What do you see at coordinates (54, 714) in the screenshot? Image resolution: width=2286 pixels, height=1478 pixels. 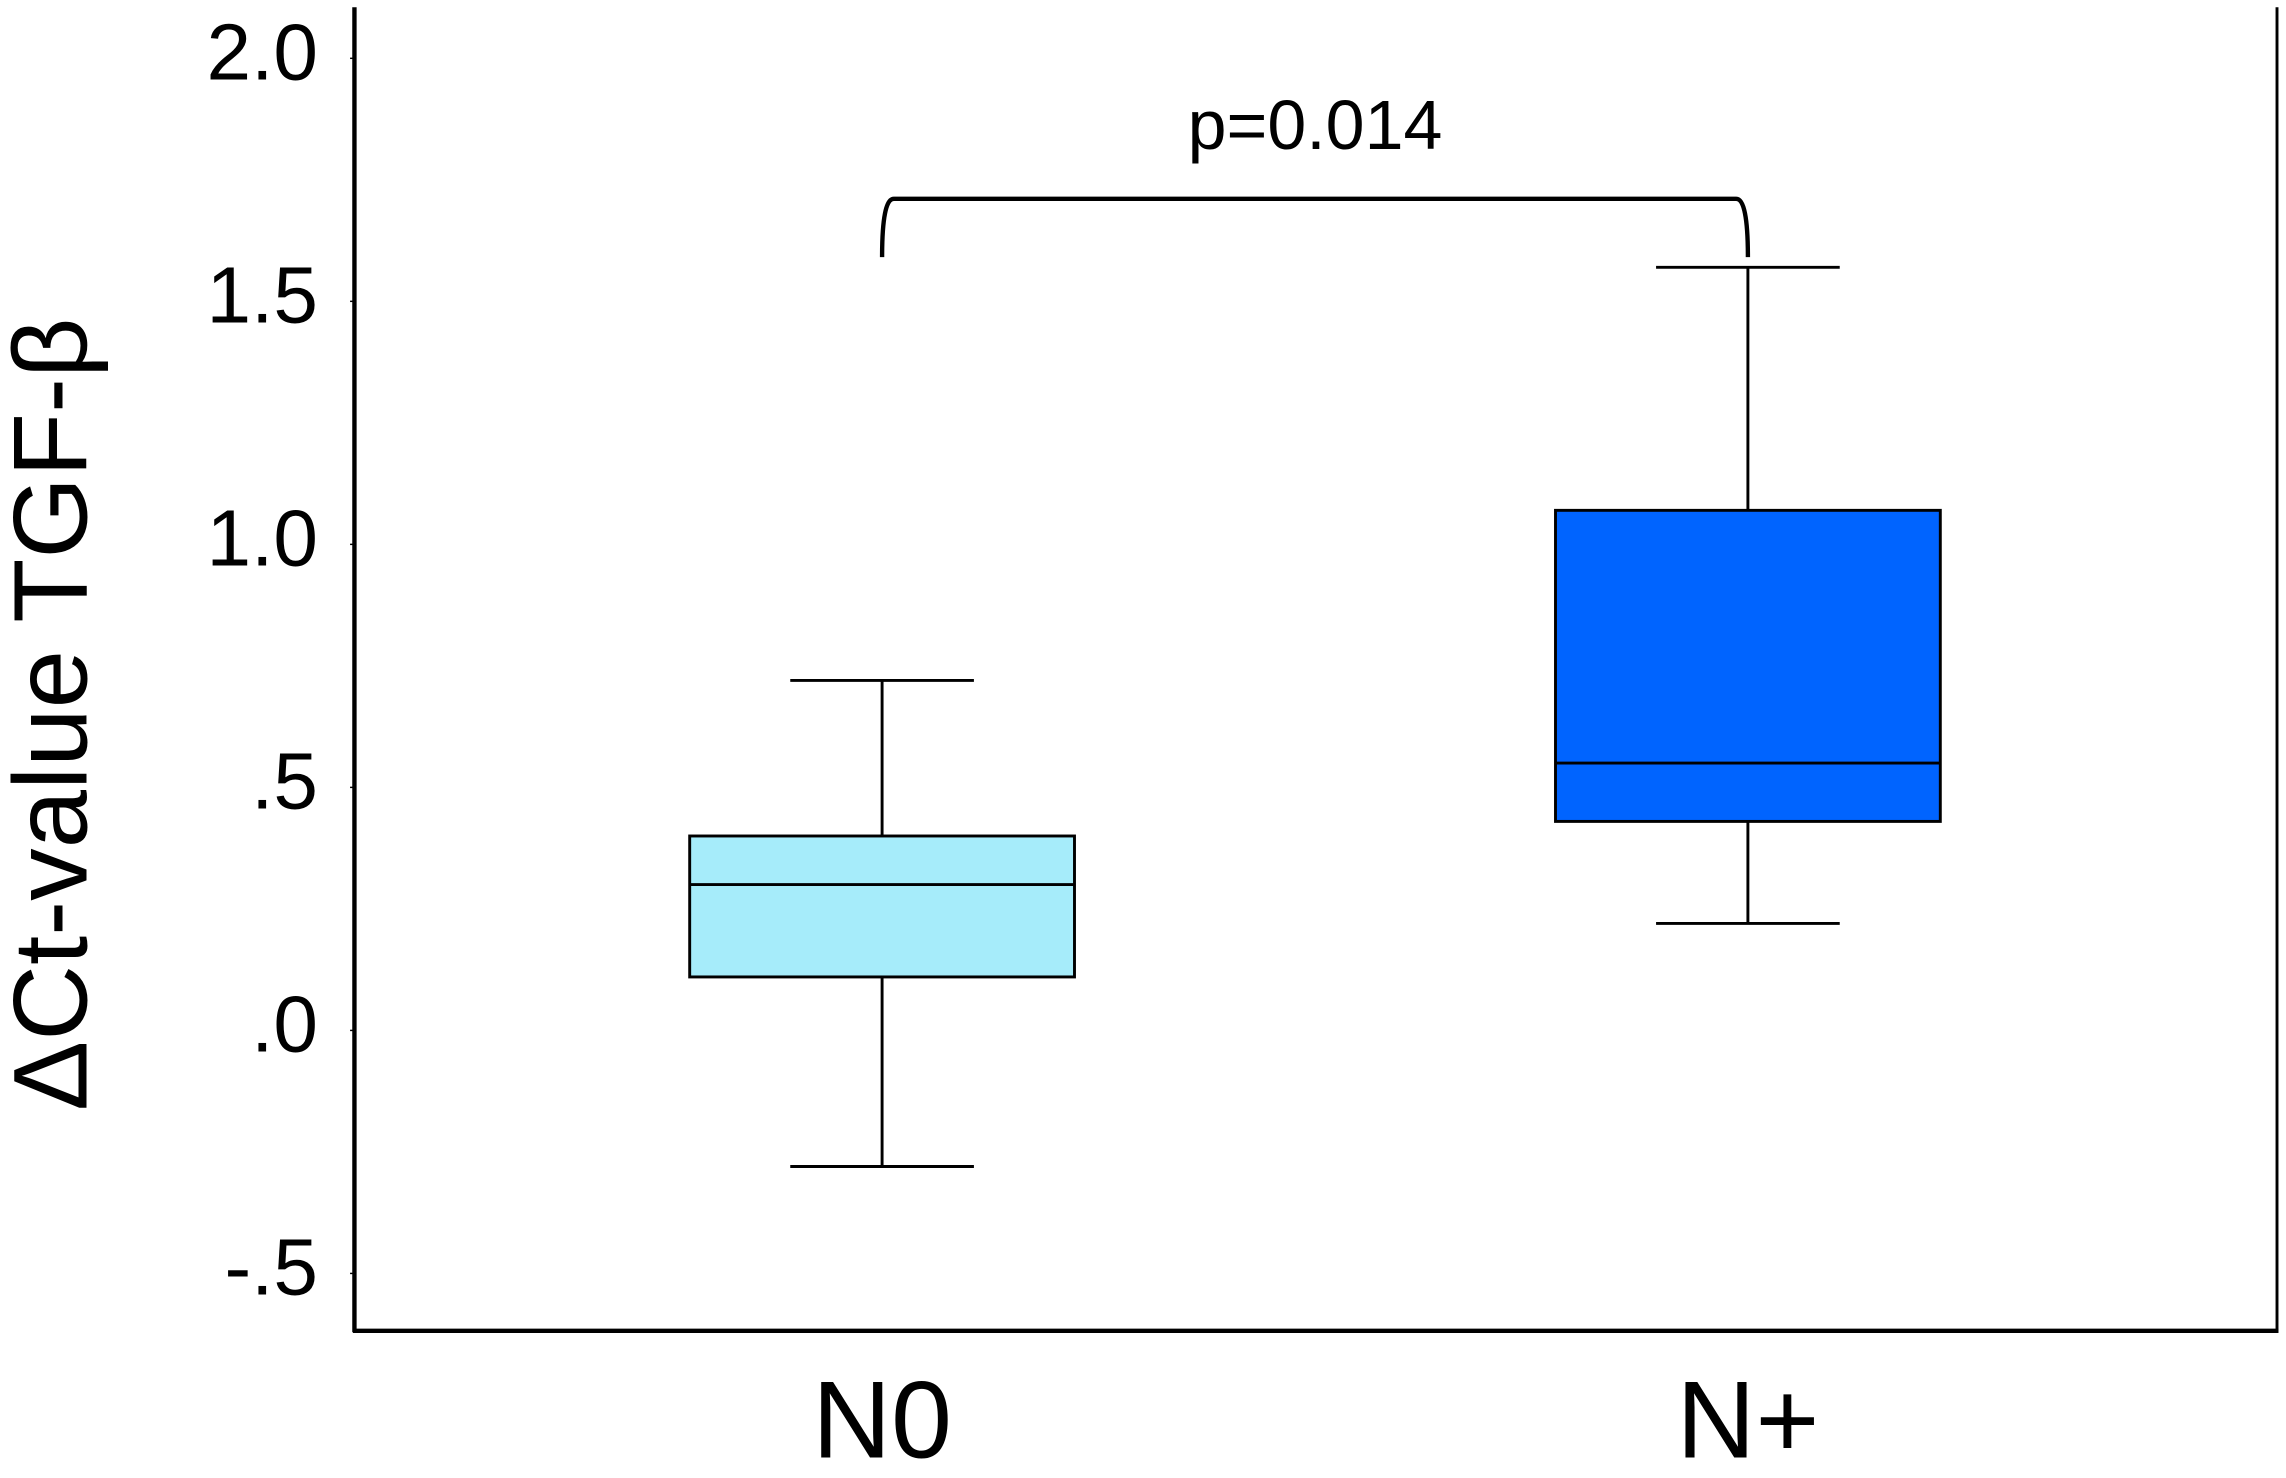 I see `y-axis-label: ΔCt-value TGF-β` at bounding box center [54, 714].